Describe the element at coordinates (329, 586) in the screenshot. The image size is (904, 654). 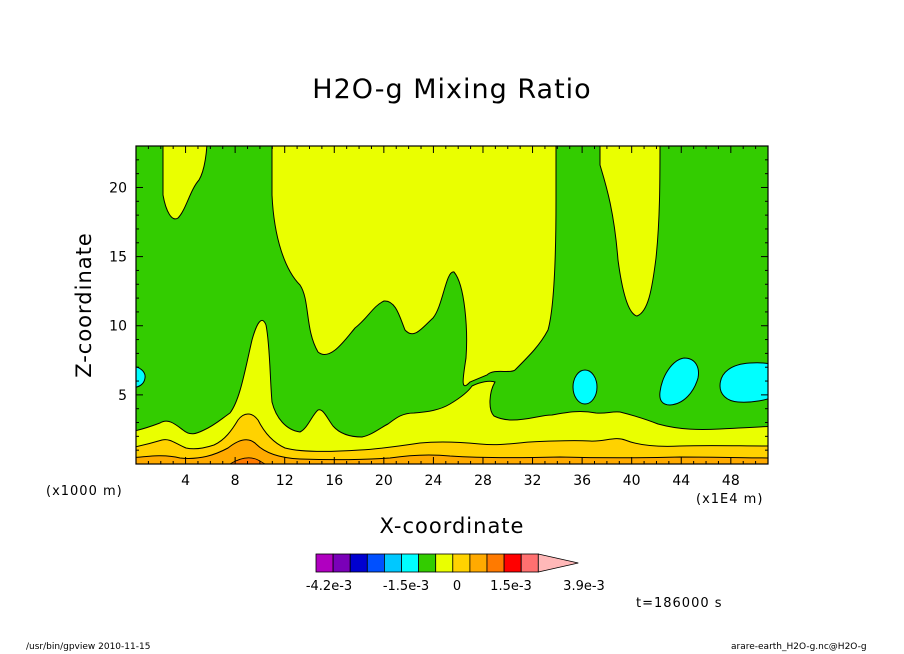
I see `colorbar-label: -4.2e-3` at that location.